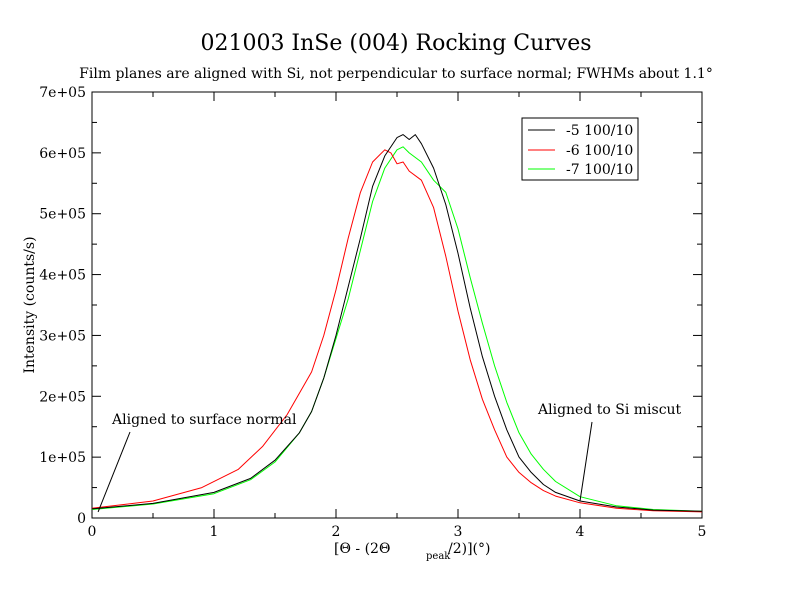  Describe the element at coordinates (580, 532) in the screenshot. I see `x-tick-label: 4` at that location.